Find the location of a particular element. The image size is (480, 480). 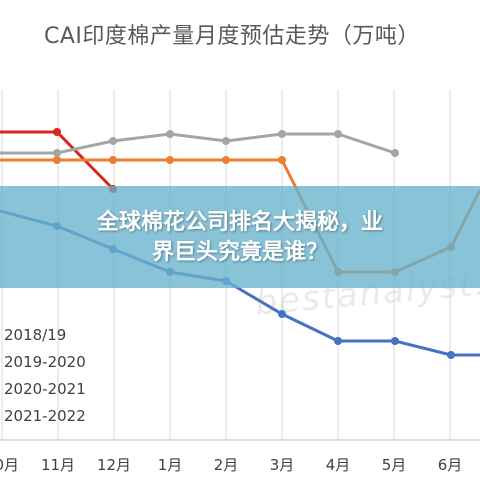

headline-text: 全球棉花公司排名大揭秘，业 界巨头究竟是谁？ is located at coordinates (240, 238).